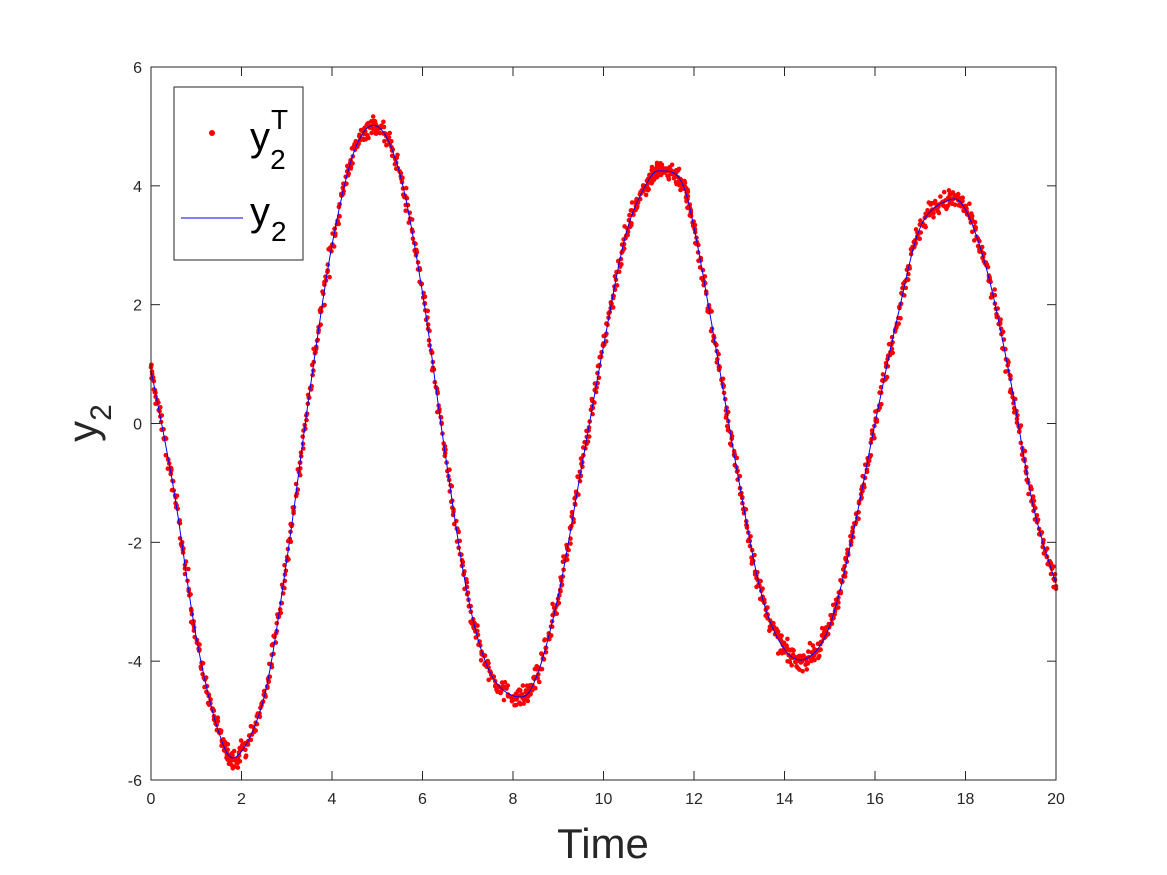 The height and width of the screenshot is (875, 1167). I want to click on legend-label-y2T-base: y, so click(260, 137).